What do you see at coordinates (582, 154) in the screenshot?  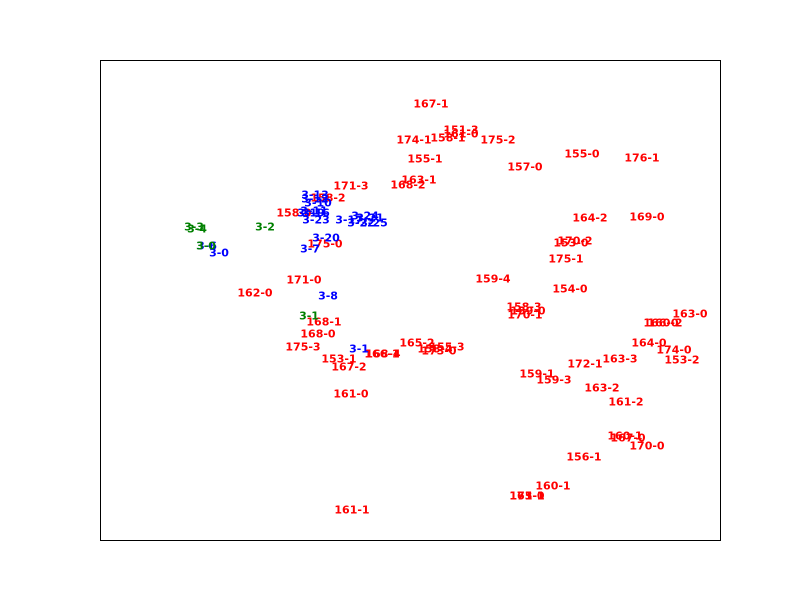 I see `point-label: 155-0` at bounding box center [582, 154].